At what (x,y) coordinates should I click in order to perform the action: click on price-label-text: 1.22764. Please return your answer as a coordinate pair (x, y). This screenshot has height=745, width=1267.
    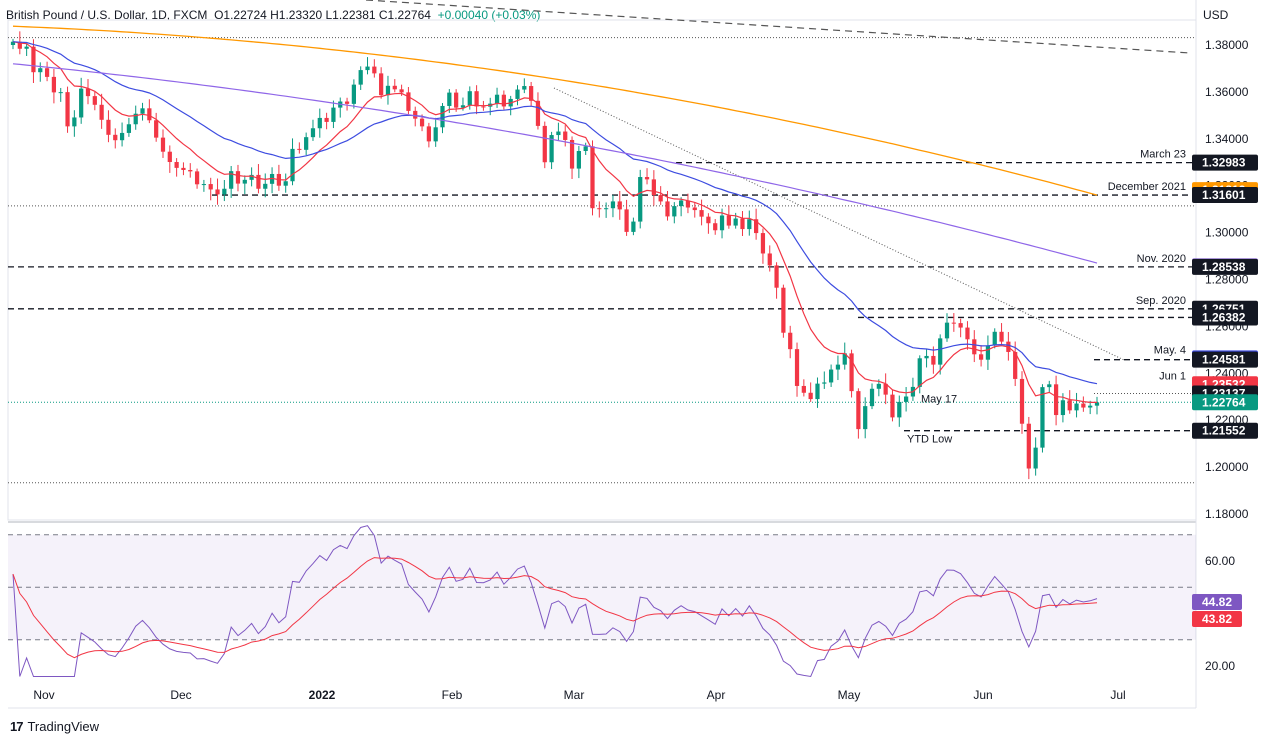
    Looking at the image, I should click on (1224, 402).